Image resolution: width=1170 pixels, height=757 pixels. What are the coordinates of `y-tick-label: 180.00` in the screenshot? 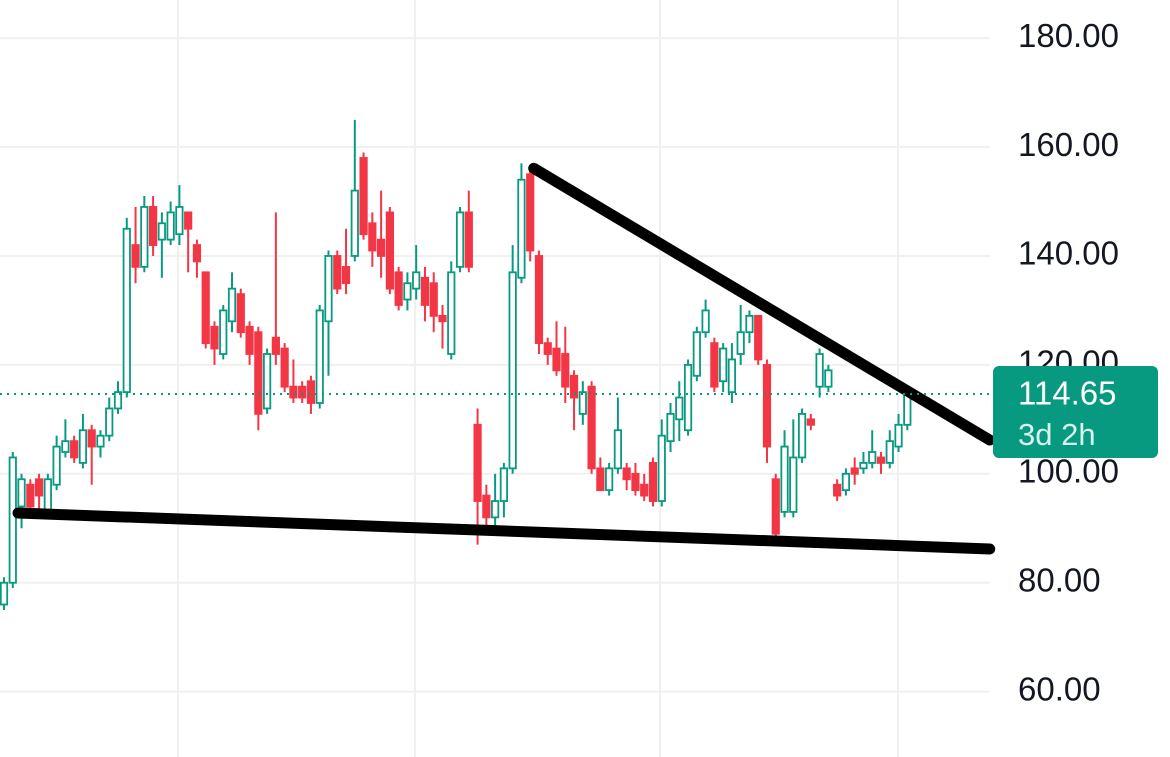 It's located at (1068, 35).